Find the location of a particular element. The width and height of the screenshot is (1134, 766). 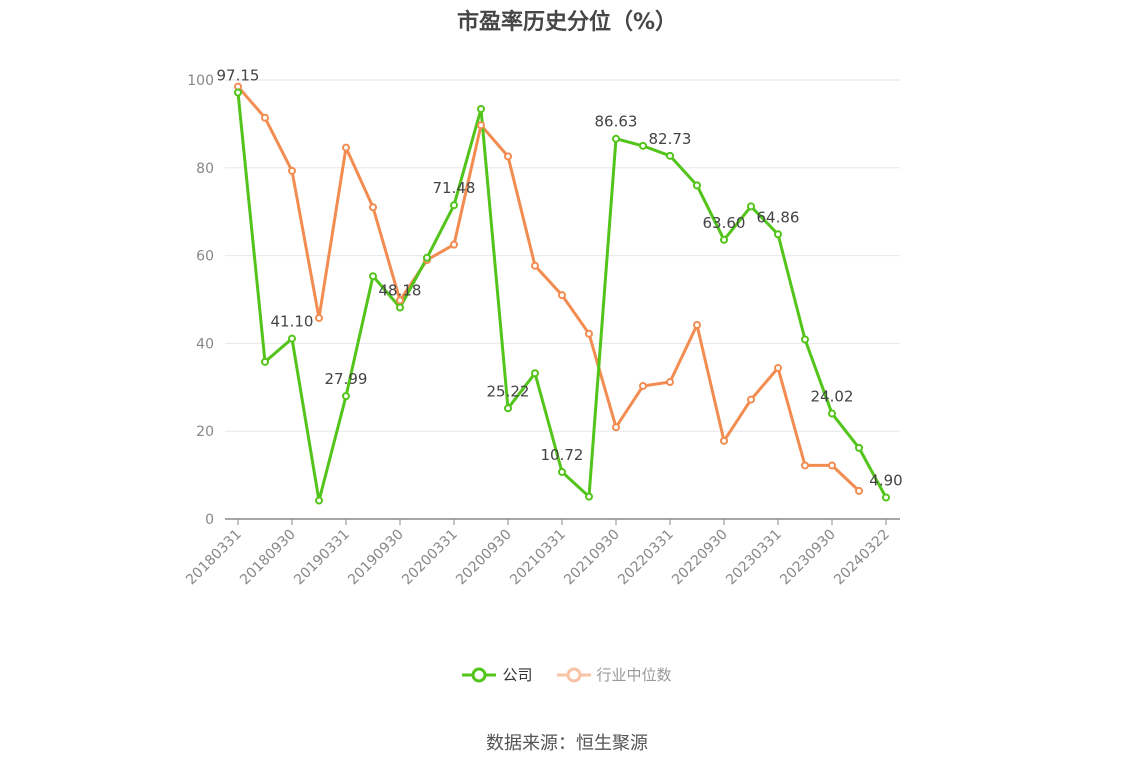

y-tick-label: 0 is located at coordinates (209, 520).